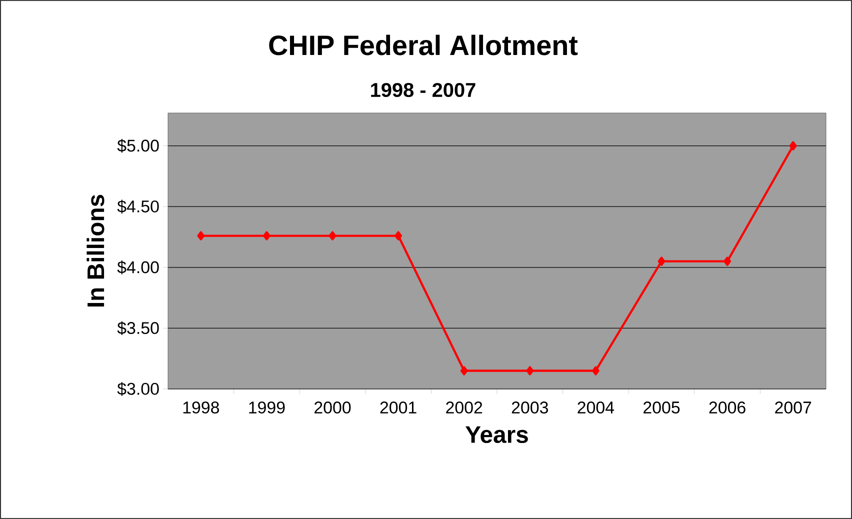 The image size is (852, 519). Describe the element at coordinates (497, 435) in the screenshot. I see `x-axis-title: Years` at that location.